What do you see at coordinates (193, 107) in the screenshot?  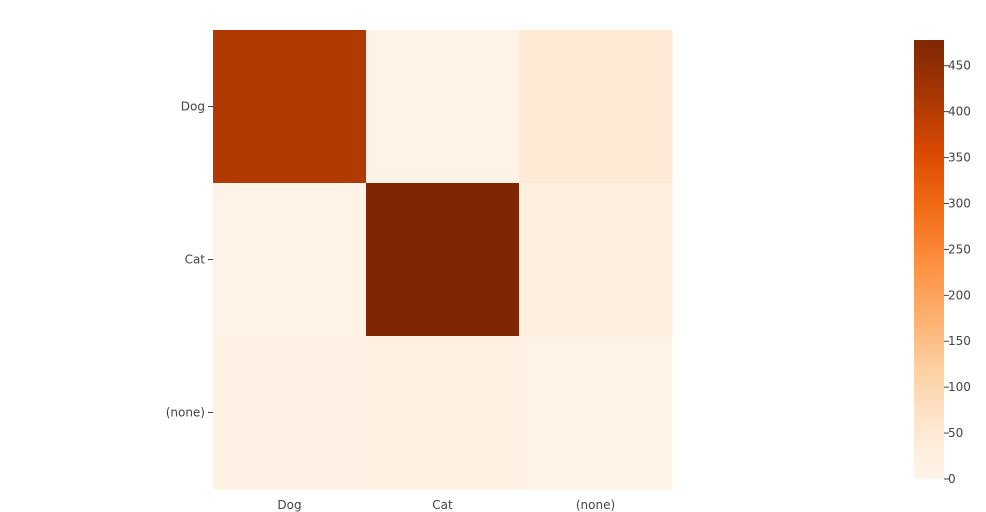 I see `y-tick-label: Dog` at bounding box center [193, 107].